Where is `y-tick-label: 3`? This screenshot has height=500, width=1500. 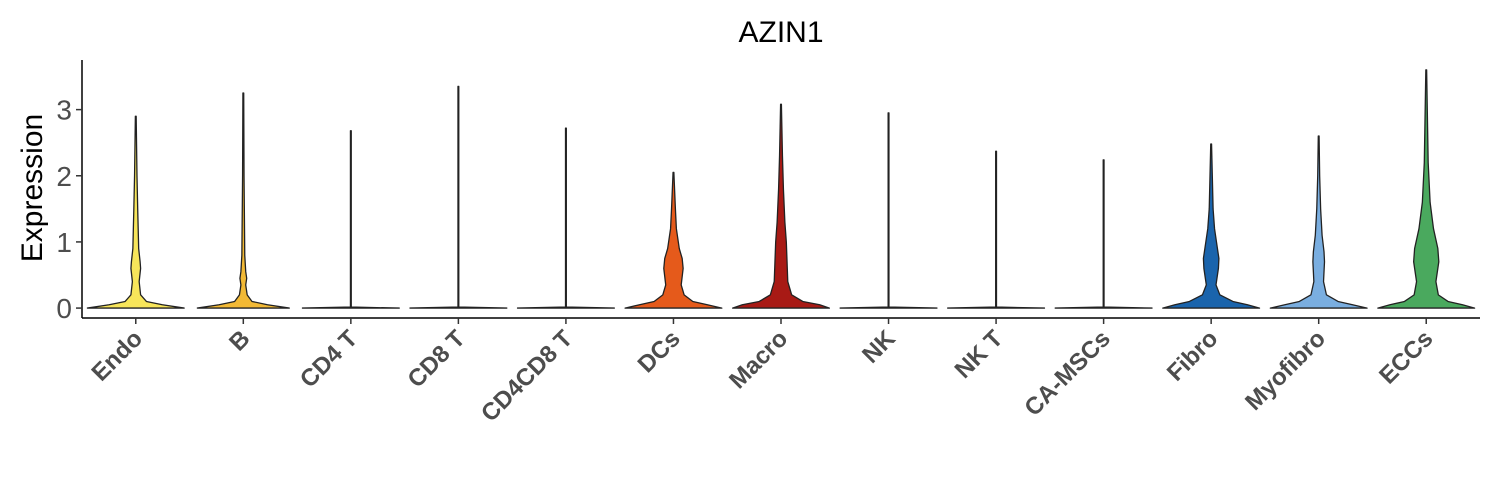 y-tick-label: 3 is located at coordinates (64, 110).